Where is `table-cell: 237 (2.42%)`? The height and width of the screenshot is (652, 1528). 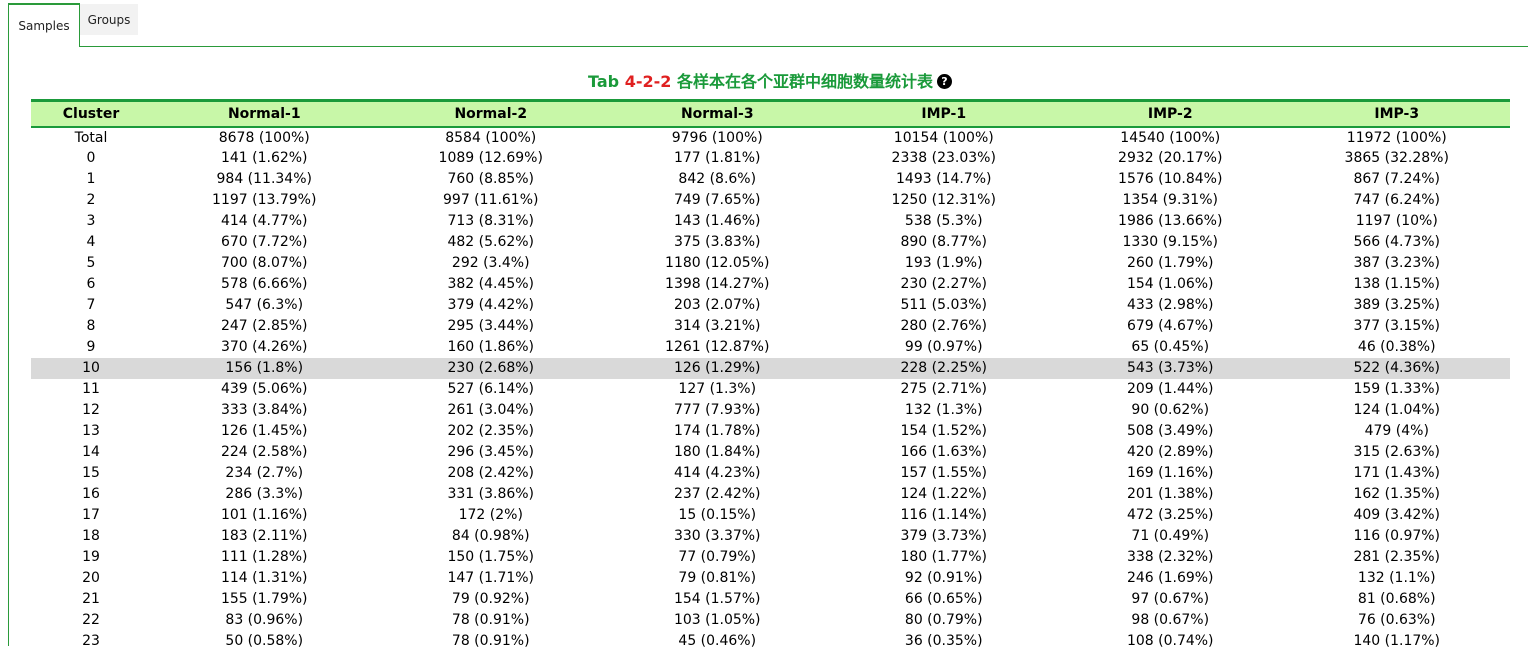
table-cell: 237 (2.42%) is located at coordinates (717, 494).